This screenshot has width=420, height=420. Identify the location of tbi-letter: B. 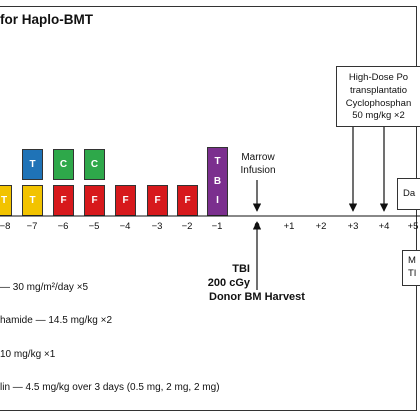
(217, 181).